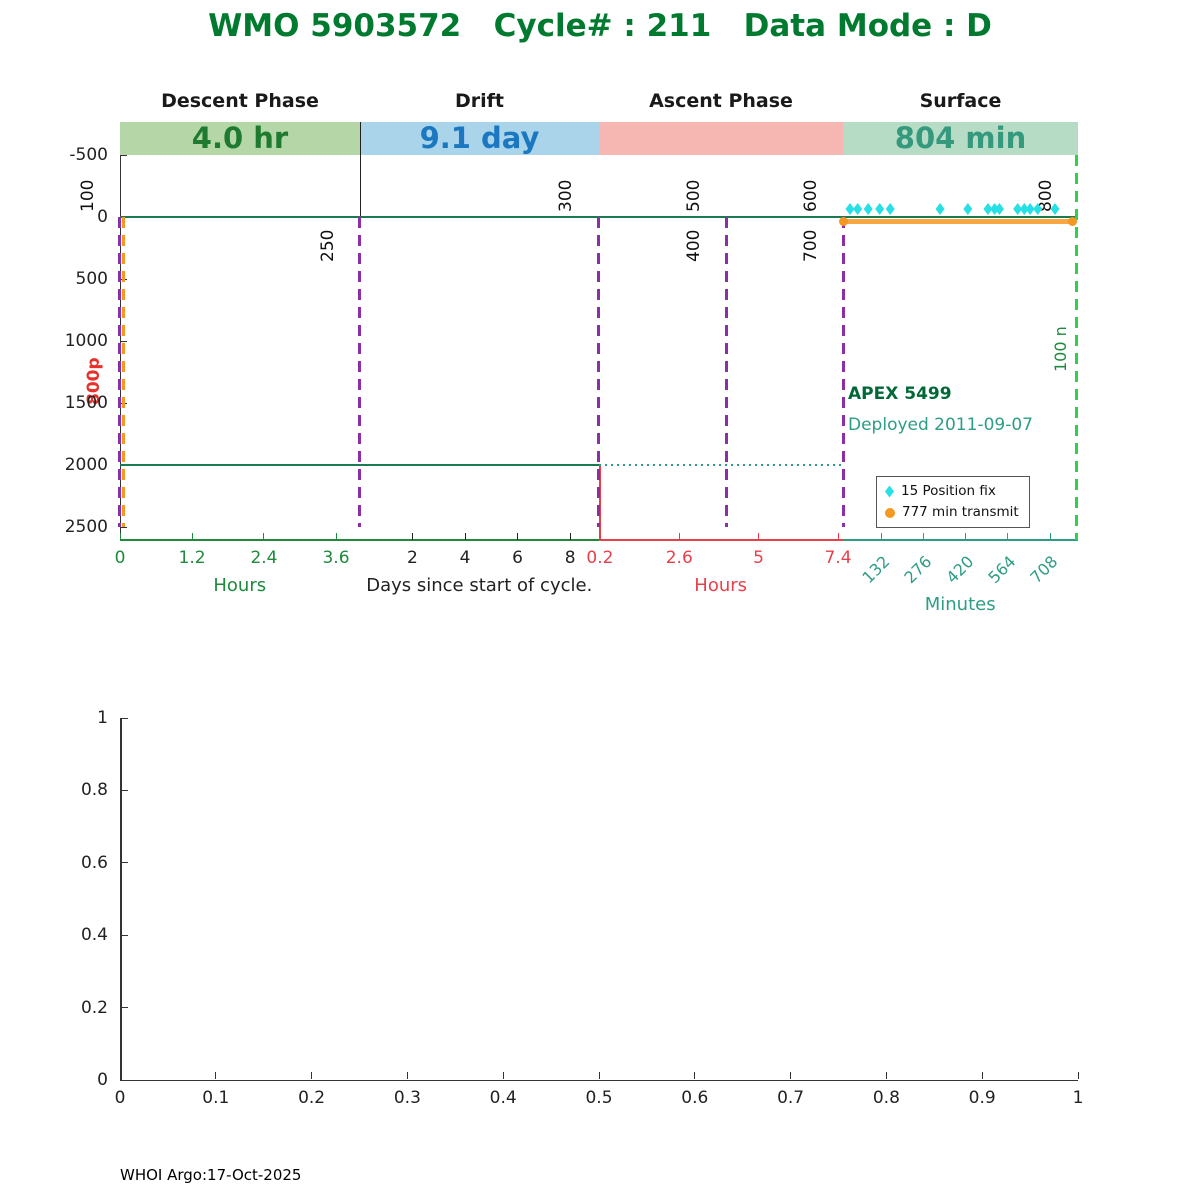 This screenshot has height=1200, width=1200. What do you see at coordinates (960, 512) in the screenshot?
I see `legend-label-transmit: 777 min transmit` at bounding box center [960, 512].